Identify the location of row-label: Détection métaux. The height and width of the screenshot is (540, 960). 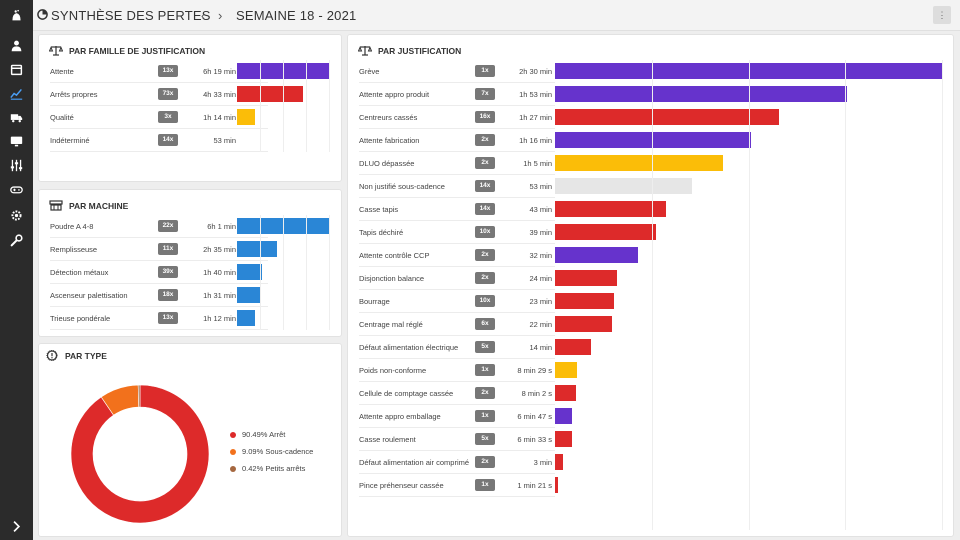
(79, 272).